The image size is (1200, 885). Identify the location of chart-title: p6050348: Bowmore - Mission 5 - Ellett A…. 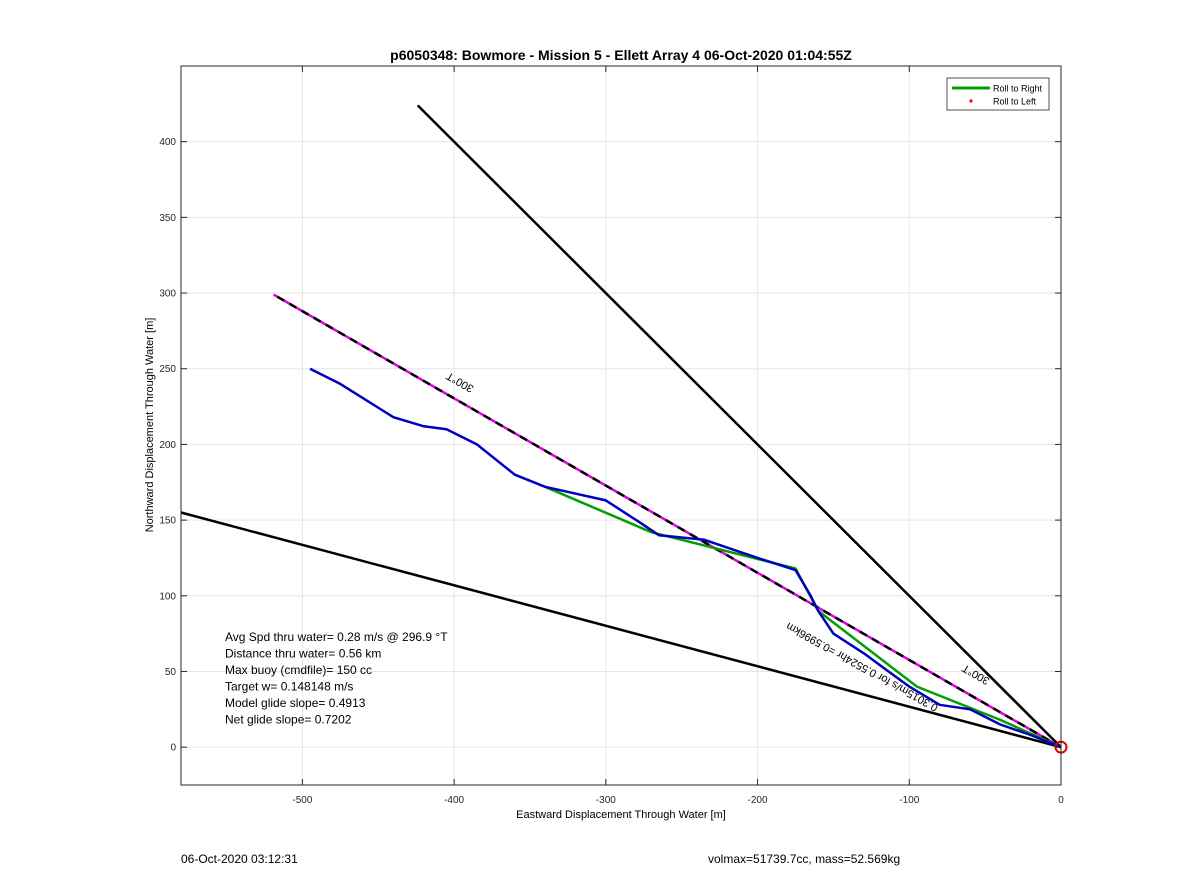
(621, 55).